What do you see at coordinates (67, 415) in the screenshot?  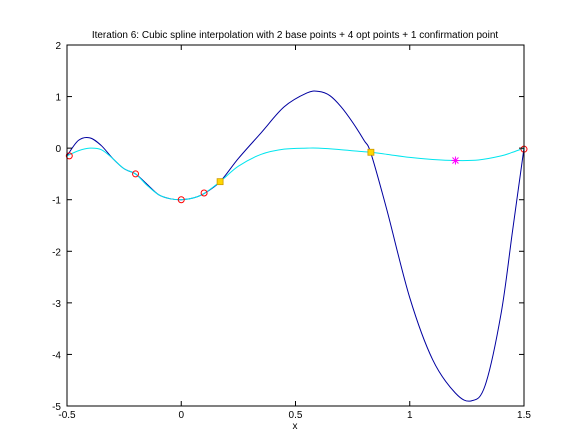 I see `x-tick-label: -0.5` at bounding box center [67, 415].